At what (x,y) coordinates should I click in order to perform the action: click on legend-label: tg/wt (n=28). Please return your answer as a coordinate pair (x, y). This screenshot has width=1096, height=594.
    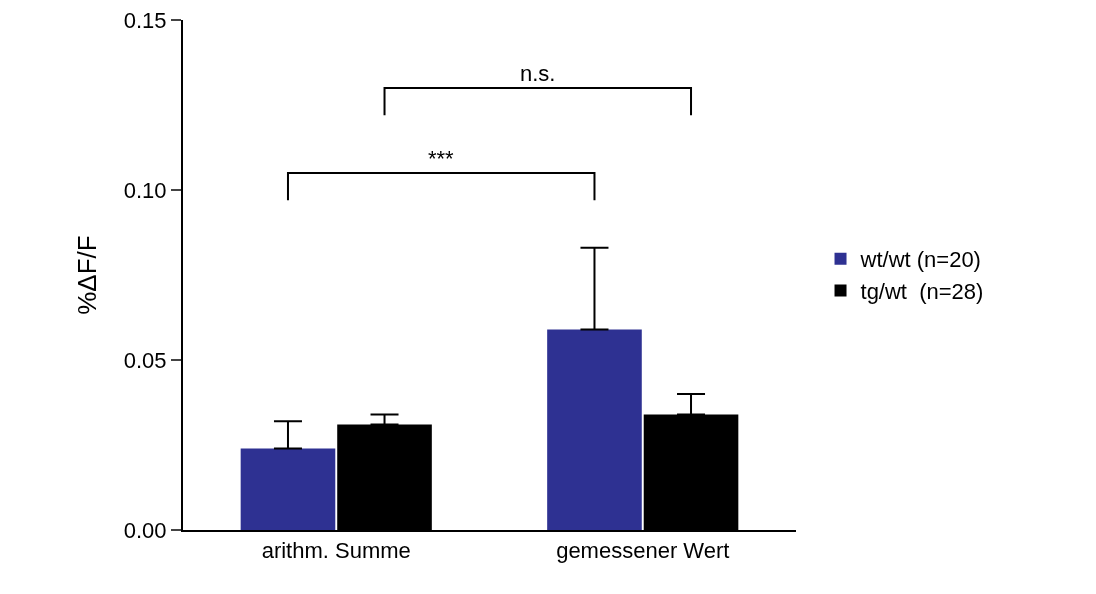
    Looking at the image, I should click on (922, 291).